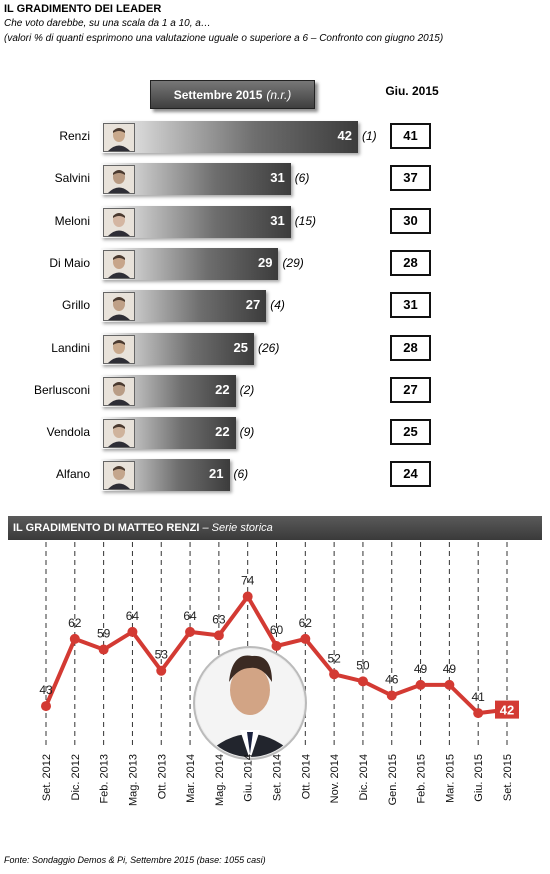  I want to click on leader-nr: (4), so click(277, 305).